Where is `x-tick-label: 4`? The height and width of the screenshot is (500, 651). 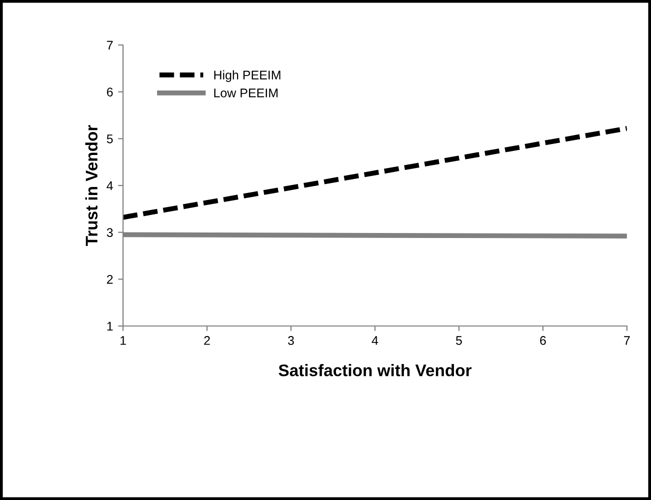
x-tick-label: 4 is located at coordinates (375, 340).